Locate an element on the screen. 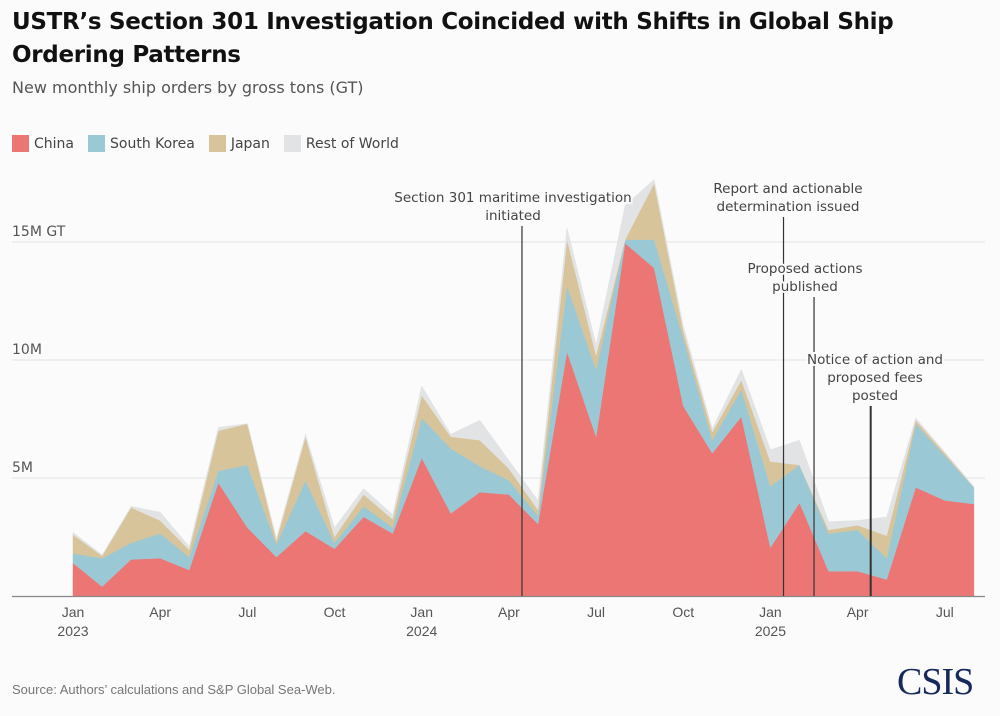  x-tick-year-label: 2025 is located at coordinates (770, 631).